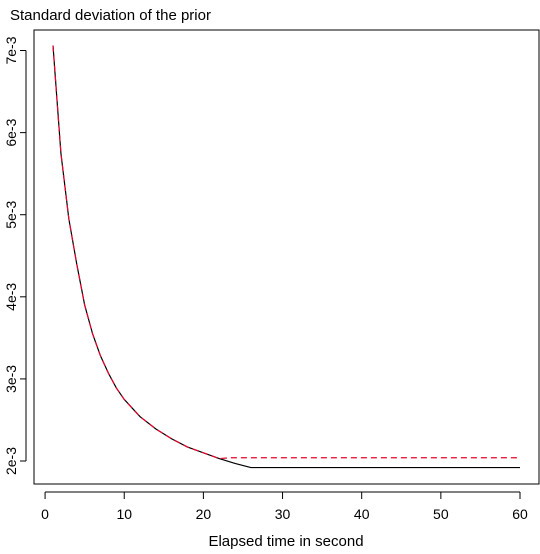 This screenshot has height=554, width=540. I want to click on x-tick-label: 40, so click(362, 514).